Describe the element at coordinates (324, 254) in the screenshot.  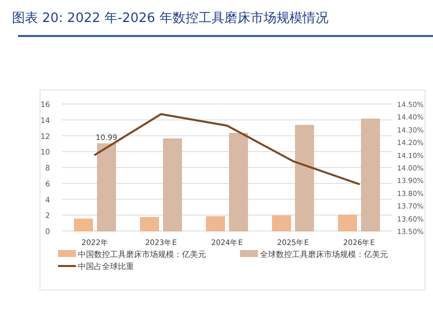
I see `legend-label: 全球数控工具磨床市场规模：亿美元` at that location.